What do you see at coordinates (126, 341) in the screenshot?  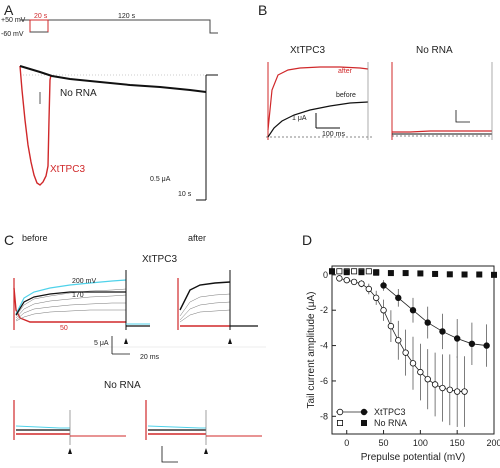 I see `c-before-arrowhead` at bounding box center [126, 341].